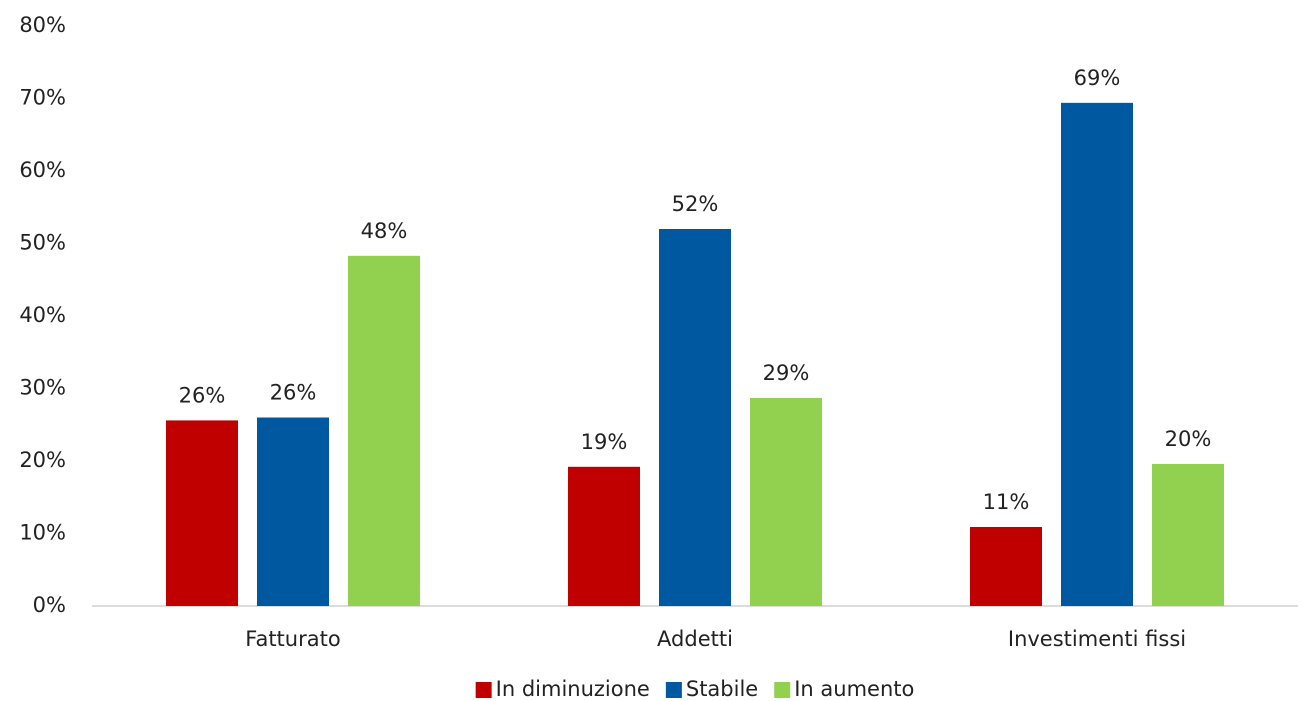 This screenshot has height=701, width=1303. What do you see at coordinates (42, 460) in the screenshot?
I see `y-tick-label: 20%` at bounding box center [42, 460].